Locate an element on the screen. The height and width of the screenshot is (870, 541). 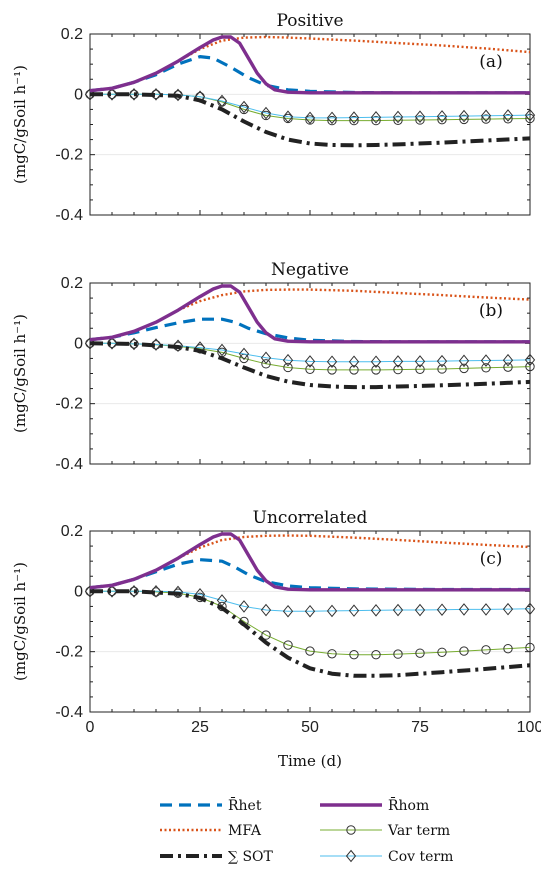
legend-label-var: Var term is located at coordinates (418, 831).